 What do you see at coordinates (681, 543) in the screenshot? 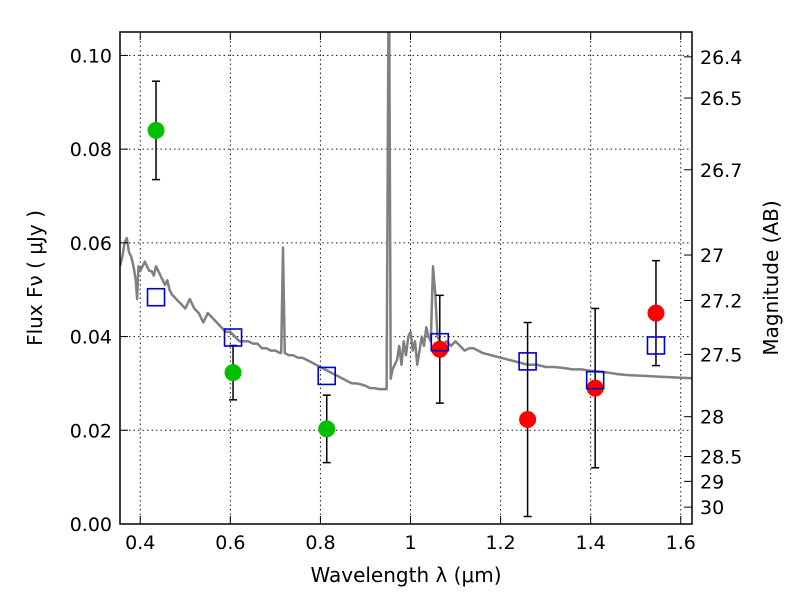
I see `x-tick-label: 1.6` at bounding box center [681, 543].